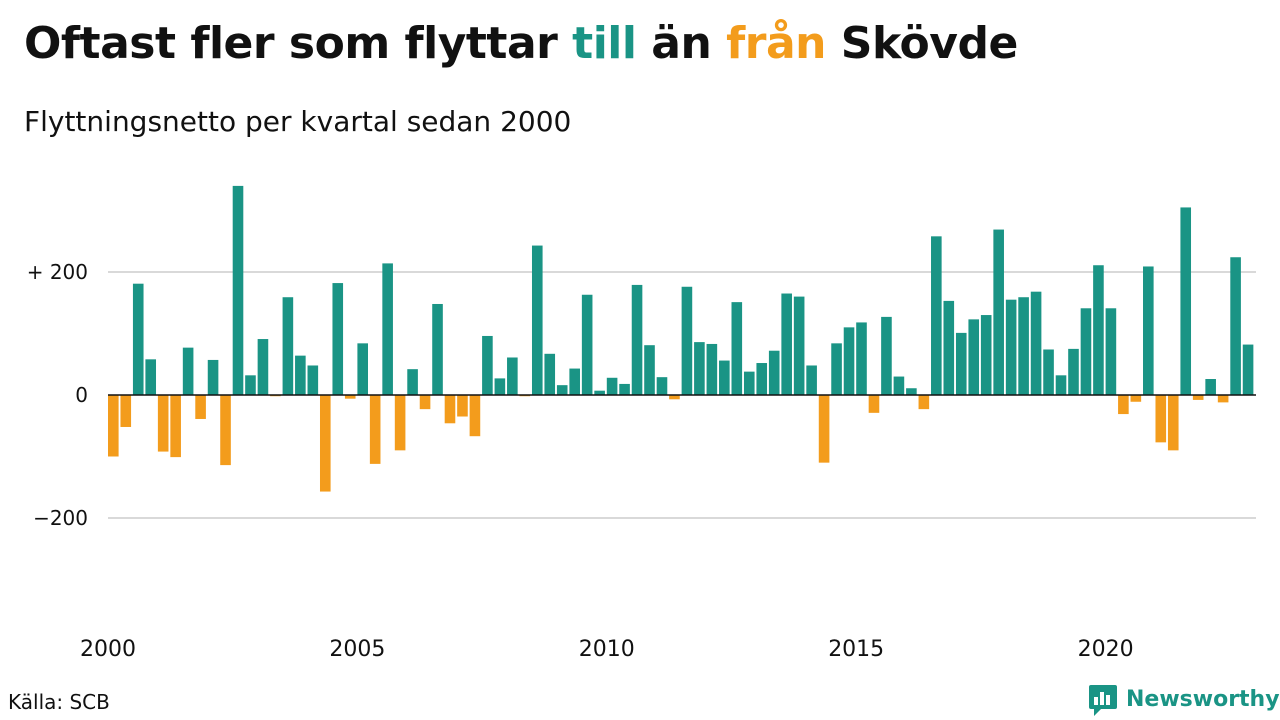  What do you see at coordinates (681, 43) in the screenshot?
I see `title-middle: än` at bounding box center [681, 43].